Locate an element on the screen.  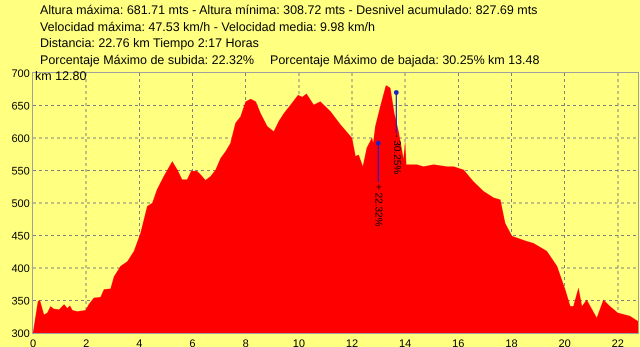
x-tick-label: 20 is located at coordinates (564, 342).